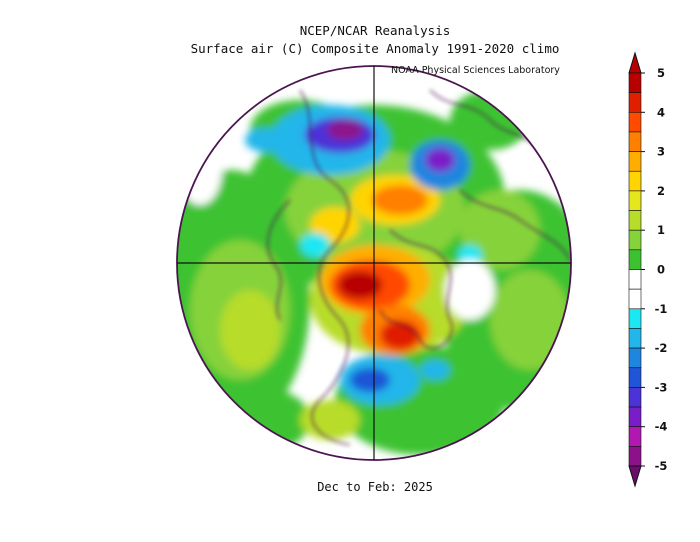 The height and width of the screenshot is (542, 700). I want to click on colorbar-tick-label: -3, so click(661, 387).